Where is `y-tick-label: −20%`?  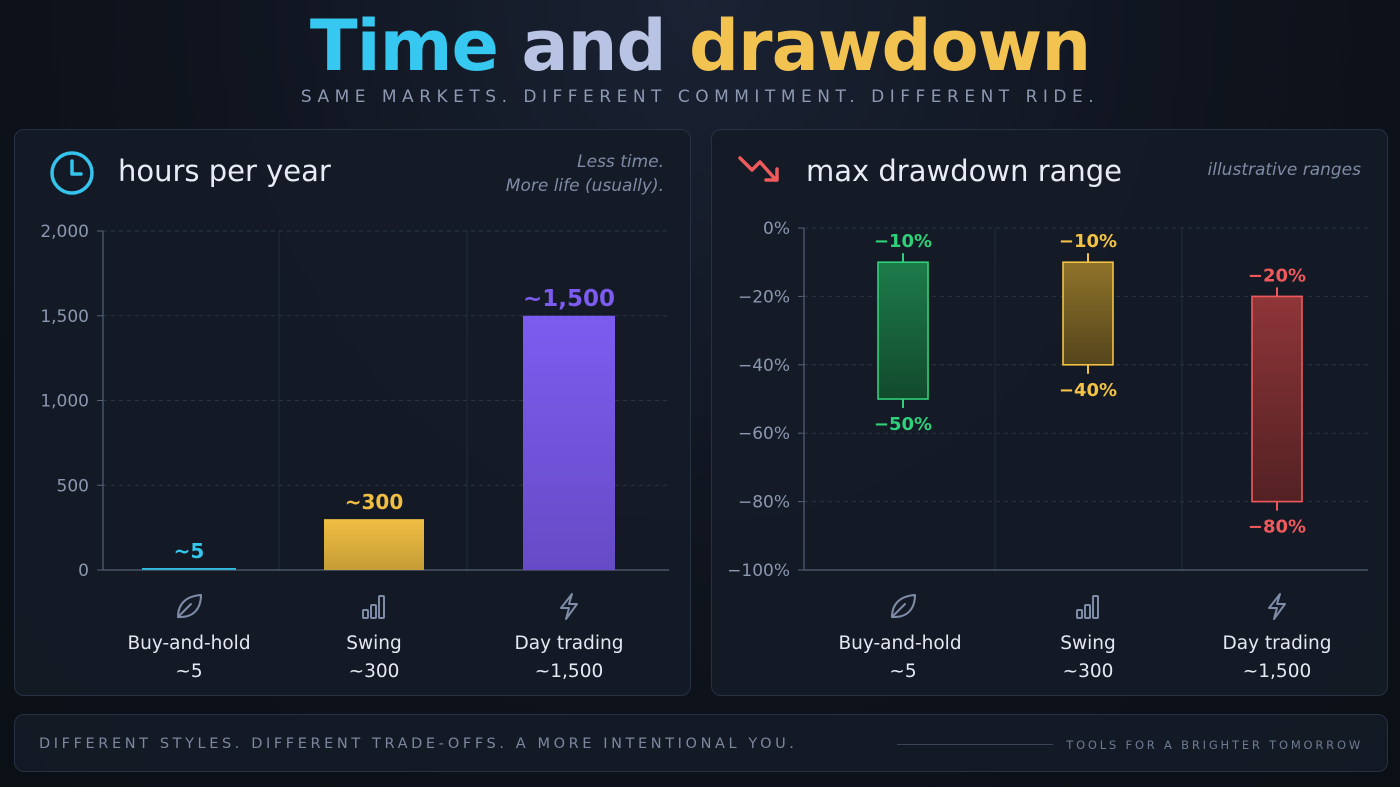 y-tick-label: −20% is located at coordinates (764, 297).